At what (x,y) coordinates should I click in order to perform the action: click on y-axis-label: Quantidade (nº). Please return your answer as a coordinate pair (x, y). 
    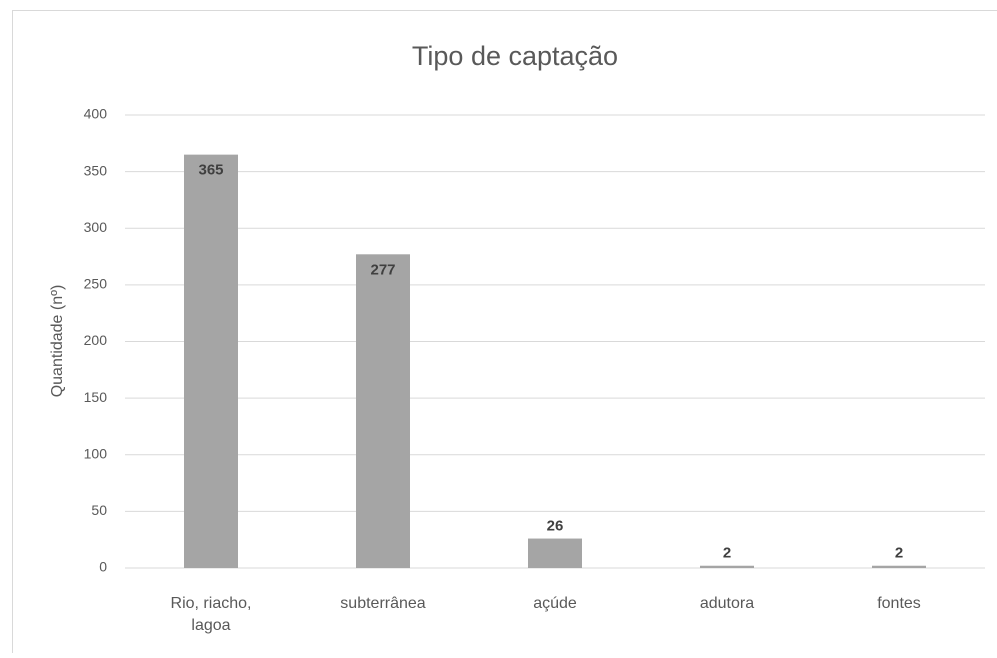
    Looking at the image, I should click on (57, 341).